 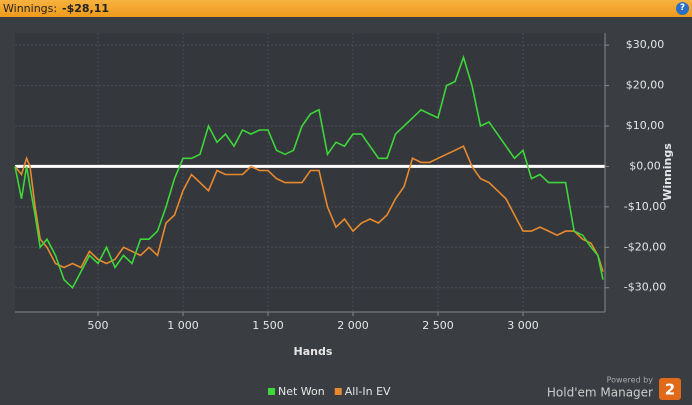 I want to click on logo-badge, so click(x=670, y=389).